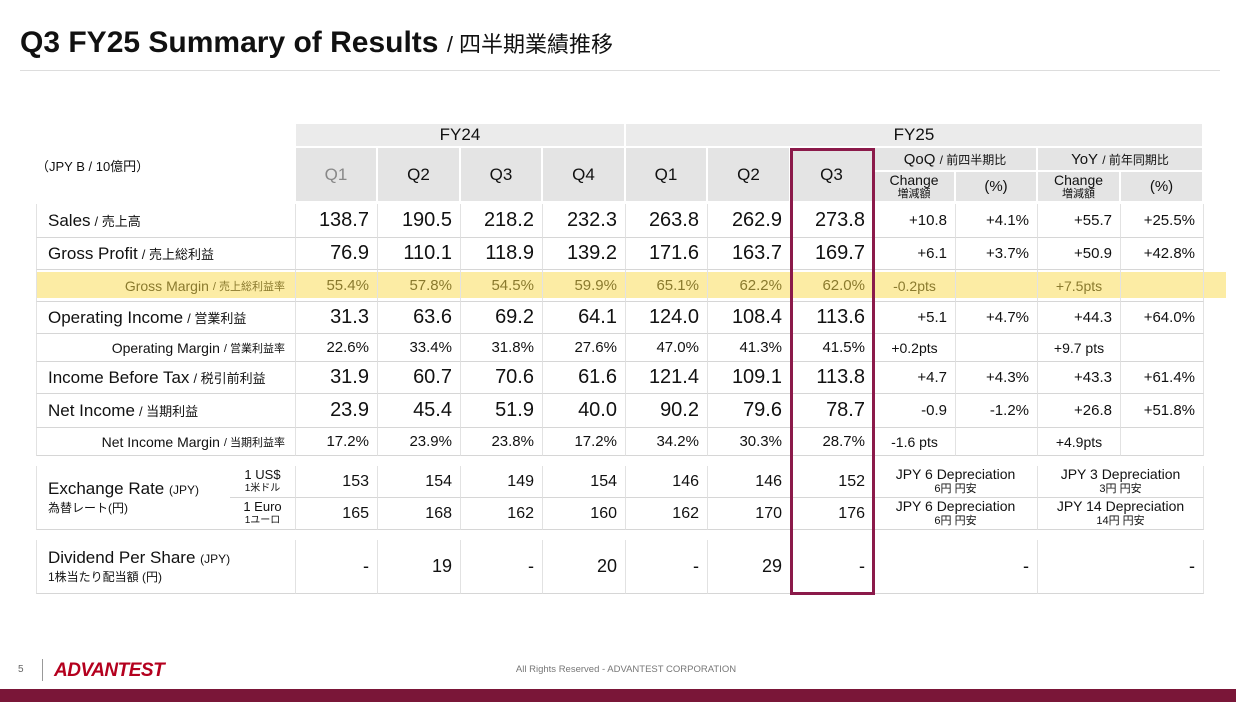  What do you see at coordinates (1120, 506) in the screenshot?
I see `depreciation-text: JPY 14 Depreciation` at bounding box center [1120, 506].